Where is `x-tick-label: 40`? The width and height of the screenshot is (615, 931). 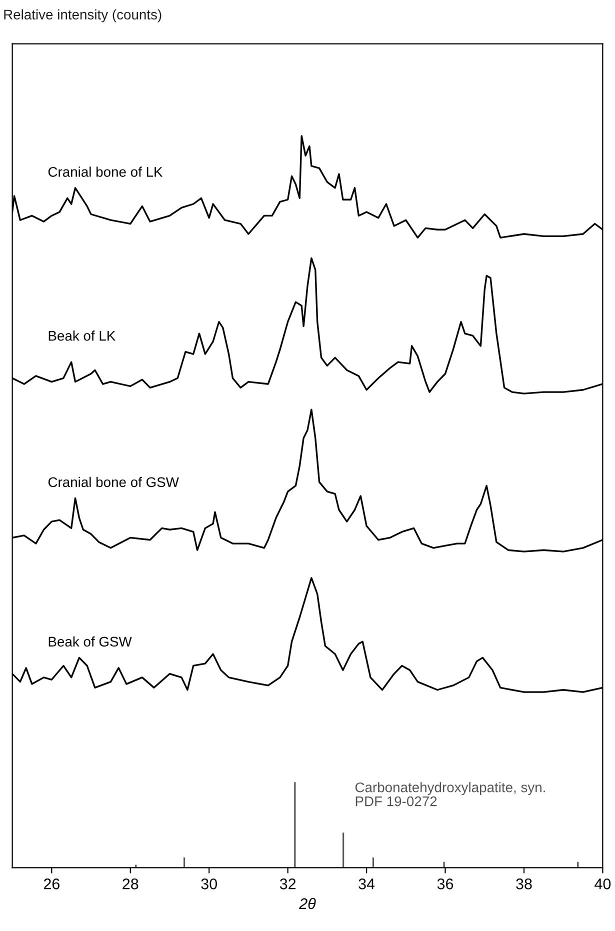 x-tick-label: 40 is located at coordinates (602, 884).